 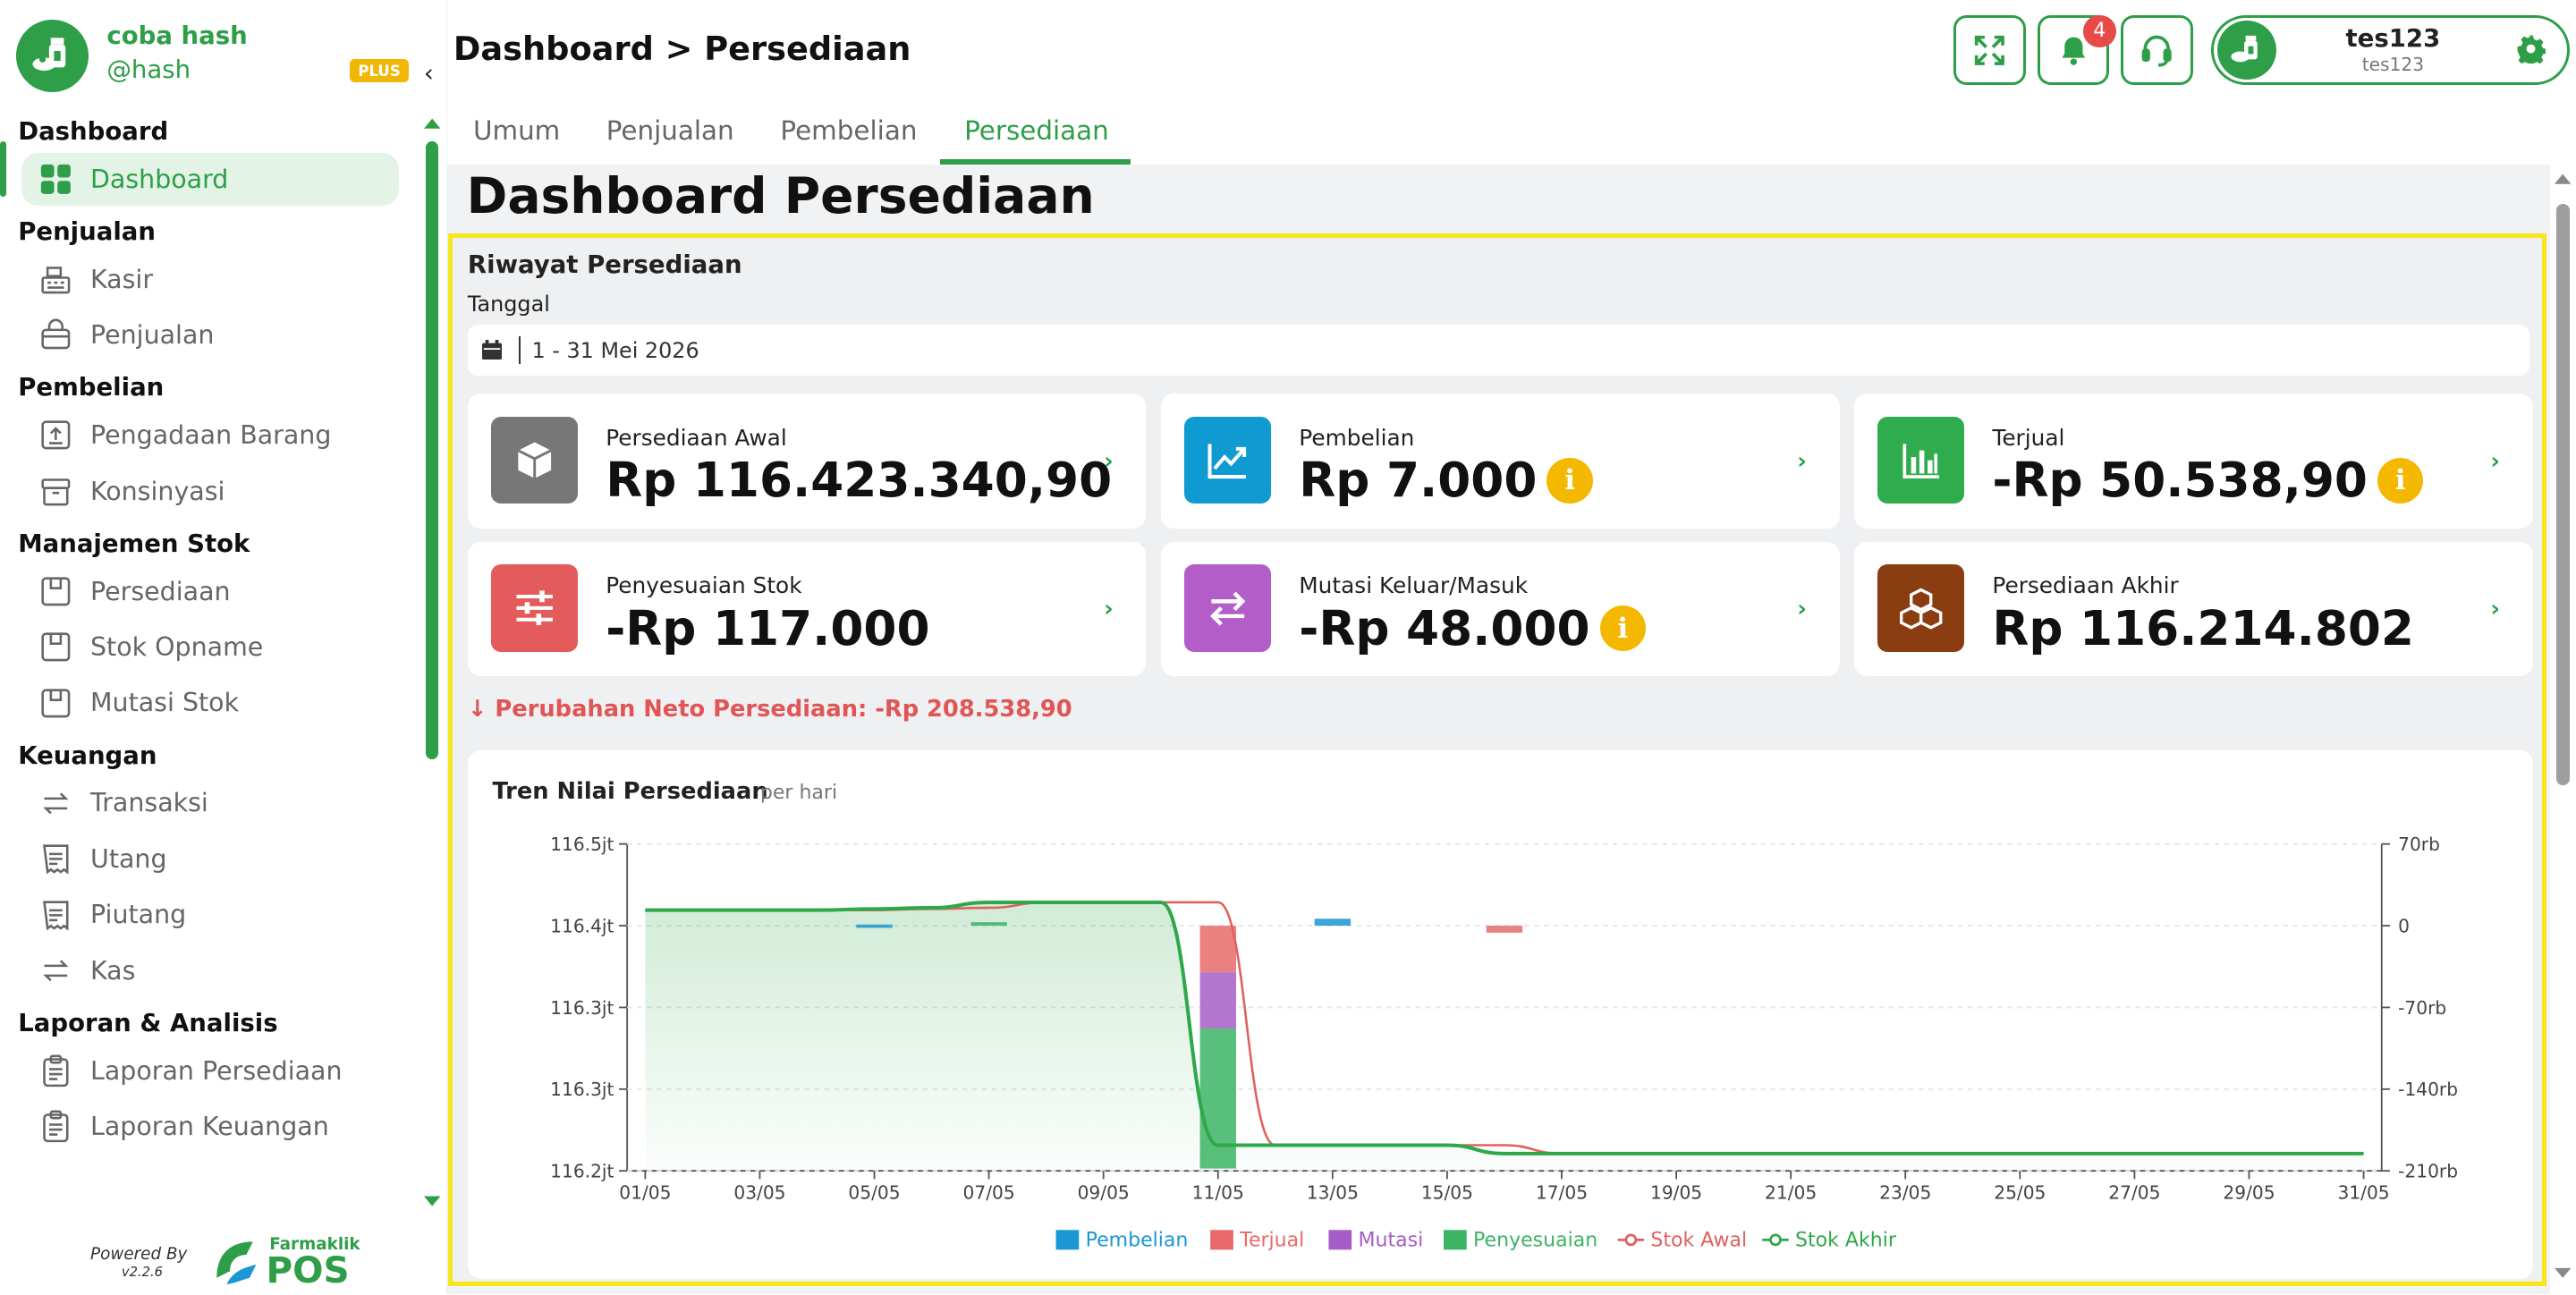 What do you see at coordinates (210, 1071) in the screenshot?
I see `sidebar-item-laporan-persediaan: Laporan Persediaan` at bounding box center [210, 1071].